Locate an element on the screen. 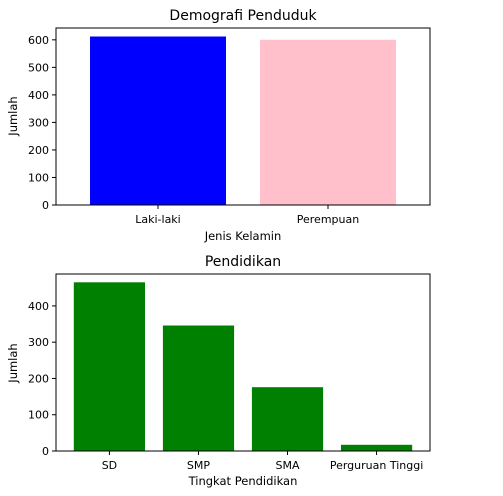 Image resolution: width=503 pixels, height=496 pixels. bar-laki-laki is located at coordinates (158, 120).